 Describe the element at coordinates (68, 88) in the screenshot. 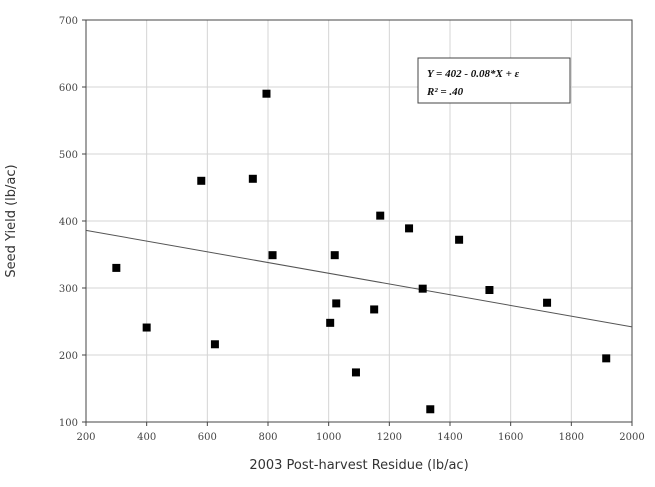

I see `y-tick-label: 600` at that location.